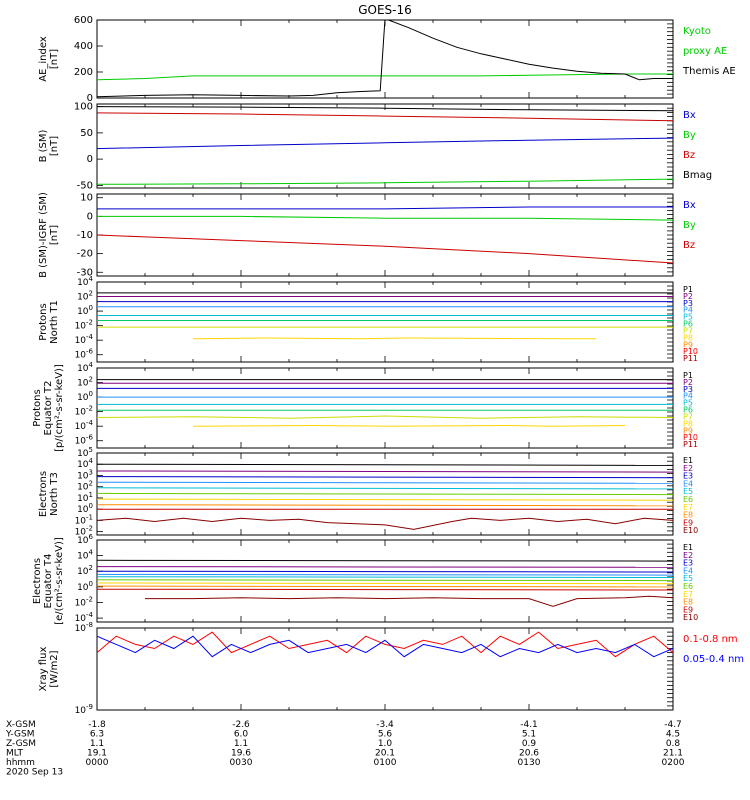  What do you see at coordinates (409, 601) in the screenshot?
I see `series-e10-line` at bounding box center [409, 601].